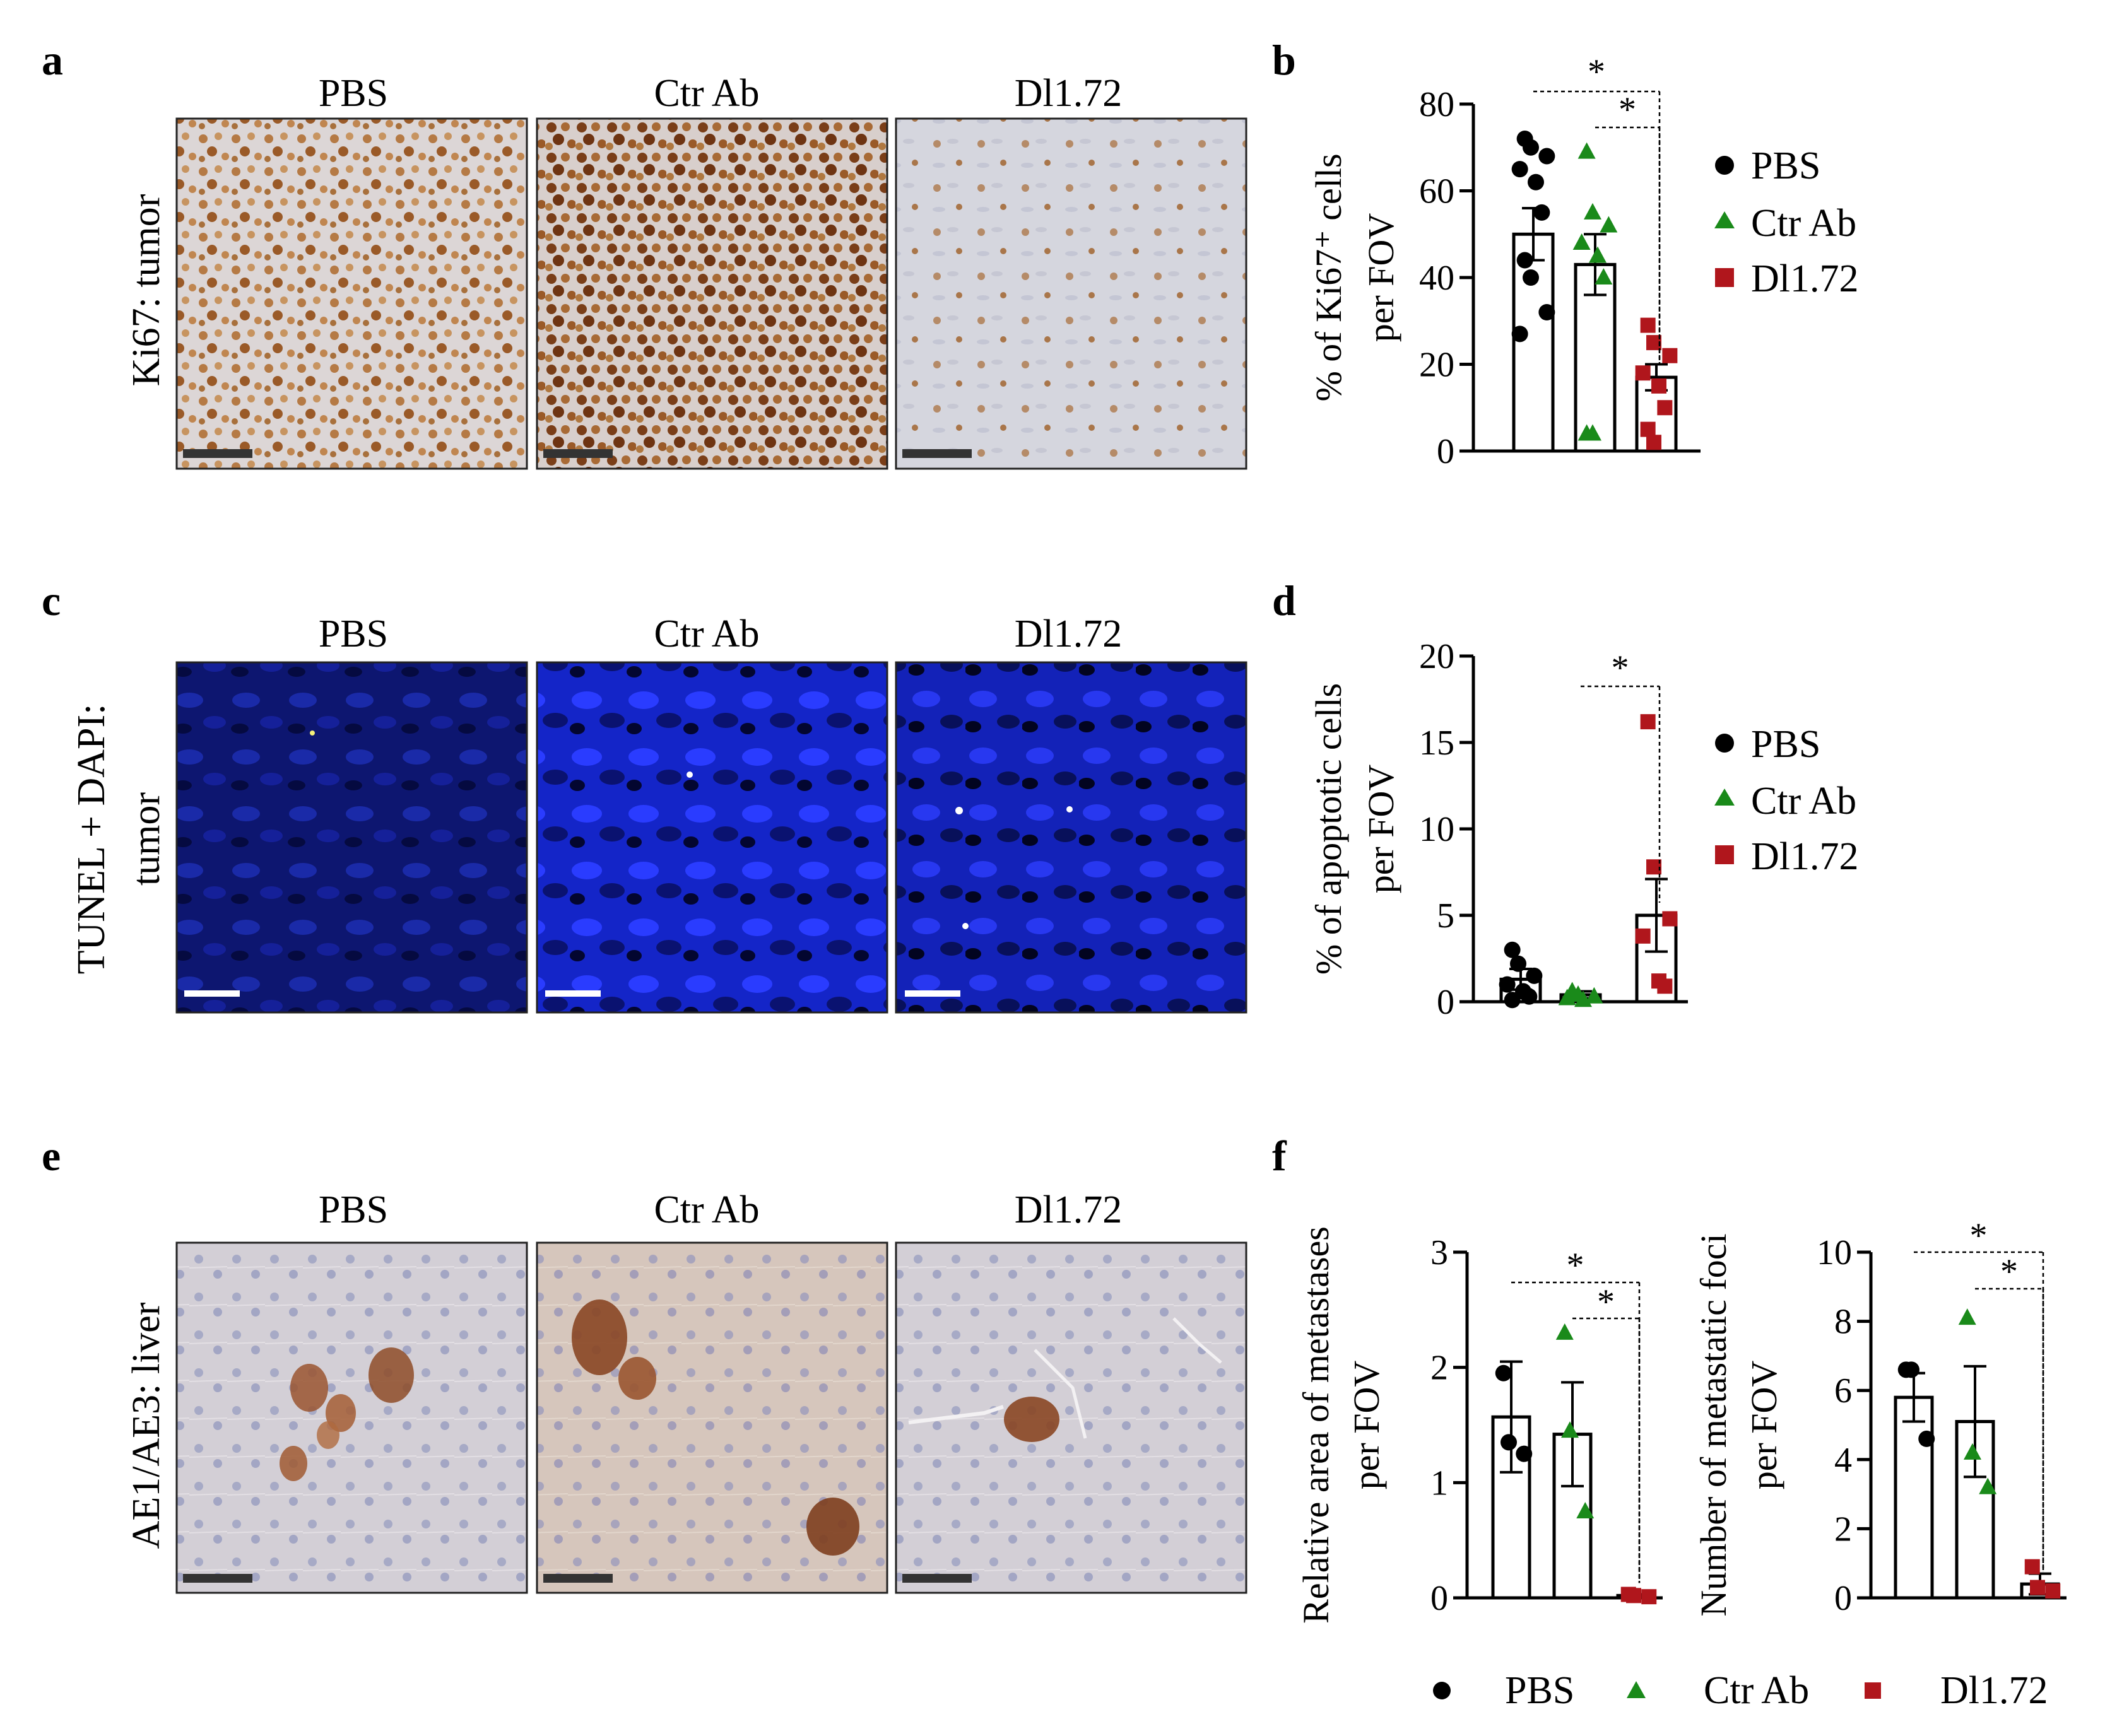 Image resolution: width=2105 pixels, height=1736 pixels. What do you see at coordinates (1436, 743) in the screenshot?
I see `y-tick-label: 15` at bounding box center [1436, 743].